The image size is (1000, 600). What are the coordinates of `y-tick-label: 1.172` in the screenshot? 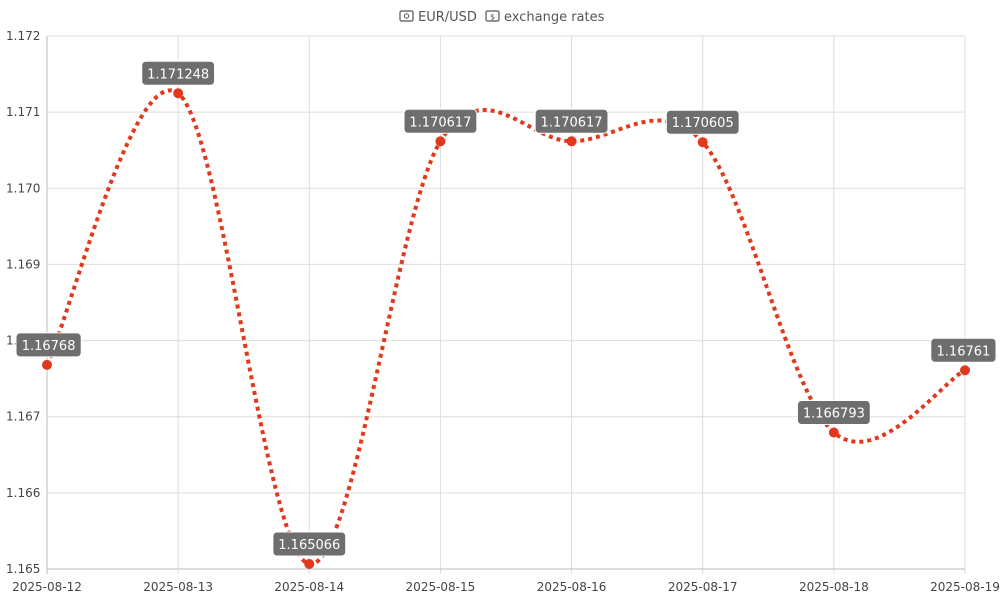 It's located at (23, 36).